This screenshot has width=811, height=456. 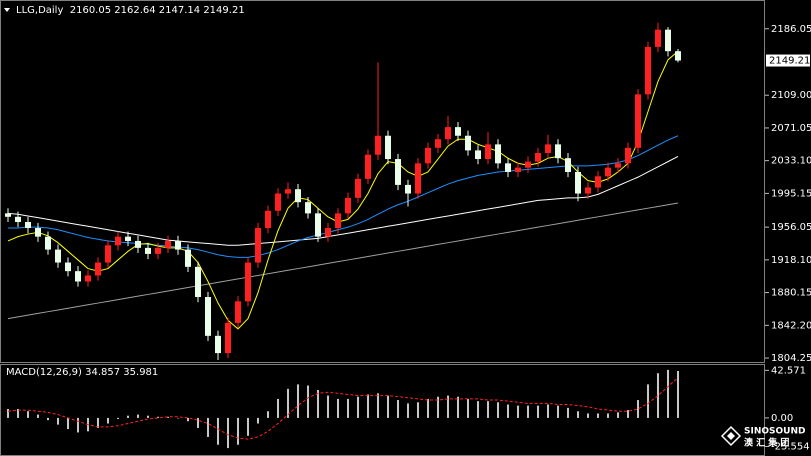 What do you see at coordinates (343, 408) in the screenshot?
I see `signal-line` at bounding box center [343, 408].